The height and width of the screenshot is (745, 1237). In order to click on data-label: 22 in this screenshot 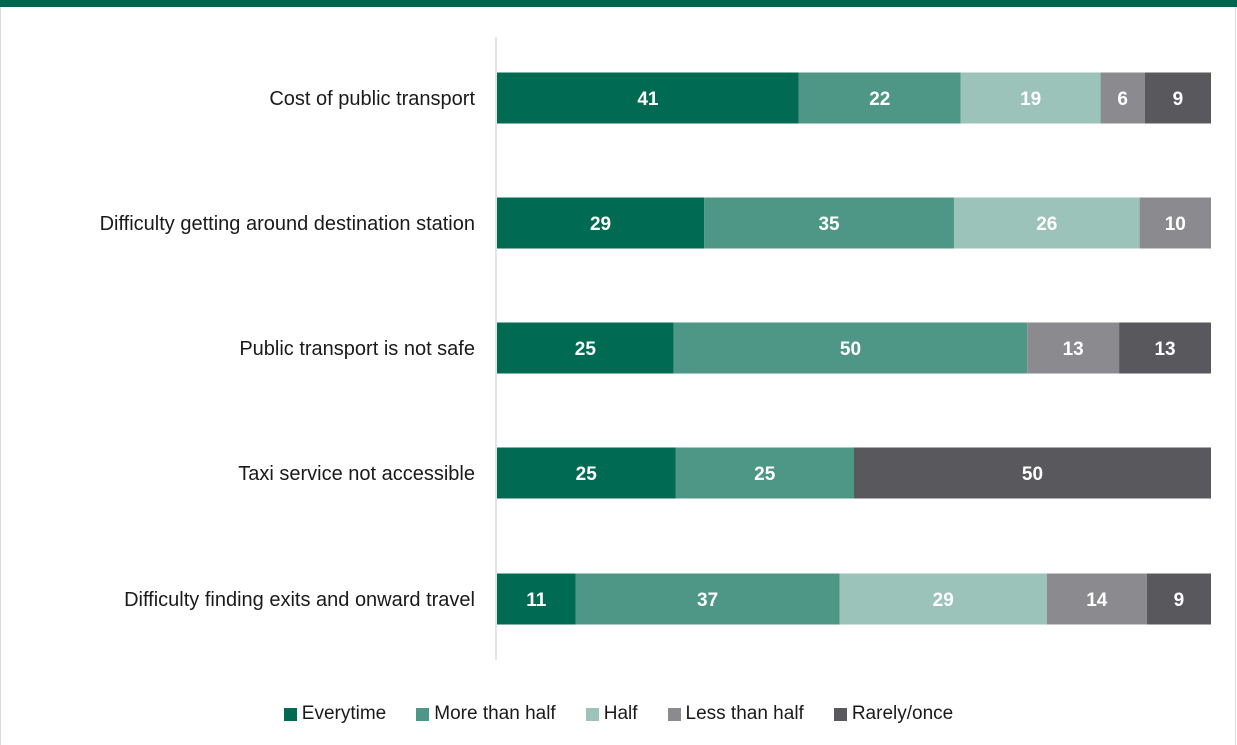, I will do `click(879, 99)`.